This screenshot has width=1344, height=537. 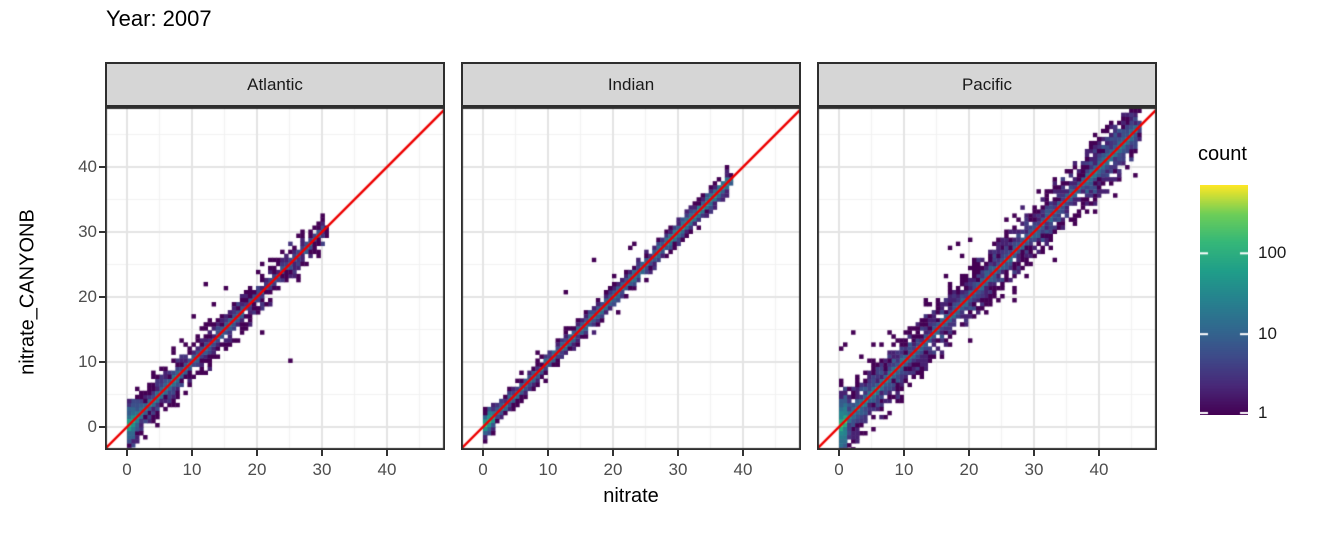 What do you see at coordinates (1263, 412) in the screenshot?
I see `legend-tick-label: 1` at bounding box center [1263, 412].